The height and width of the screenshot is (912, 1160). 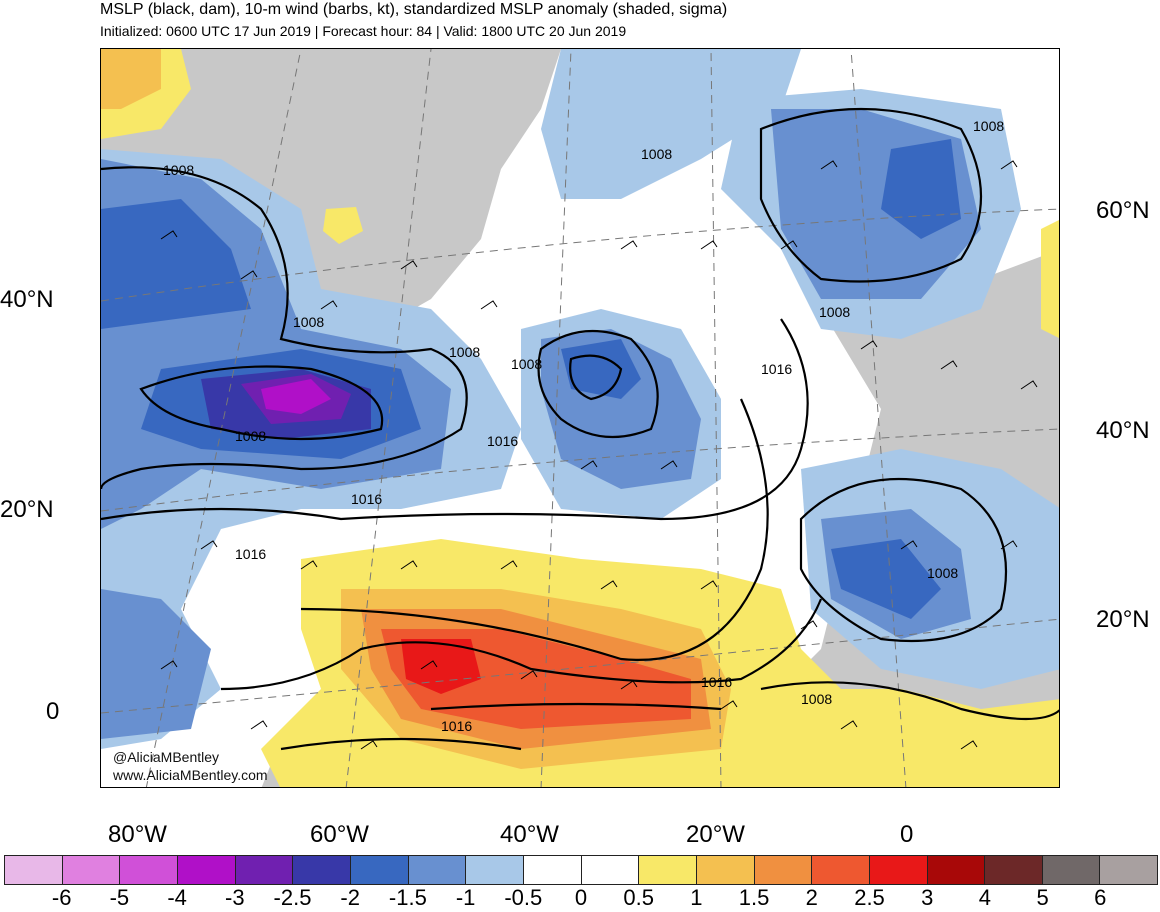 What do you see at coordinates (1050, 279) in the screenshot?
I see `anomaly-pos-05-europe` at bounding box center [1050, 279].